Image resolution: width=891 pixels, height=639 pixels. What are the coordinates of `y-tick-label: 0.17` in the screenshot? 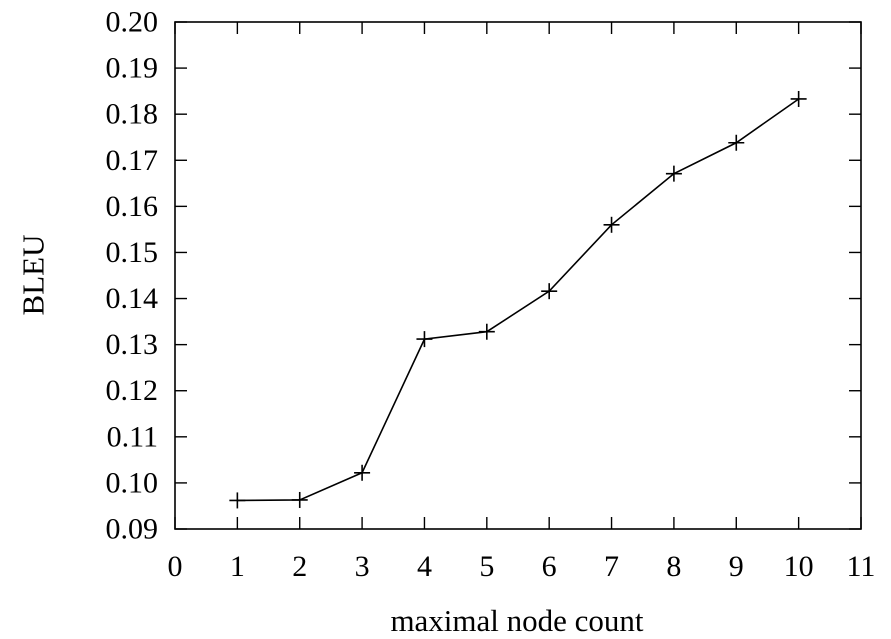 It's located at (132, 160).